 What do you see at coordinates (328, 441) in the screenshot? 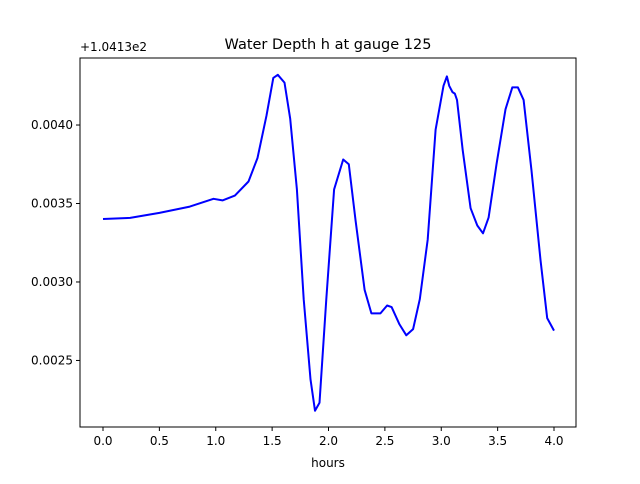
I see `x-tick-label: 2.0` at bounding box center [328, 441].